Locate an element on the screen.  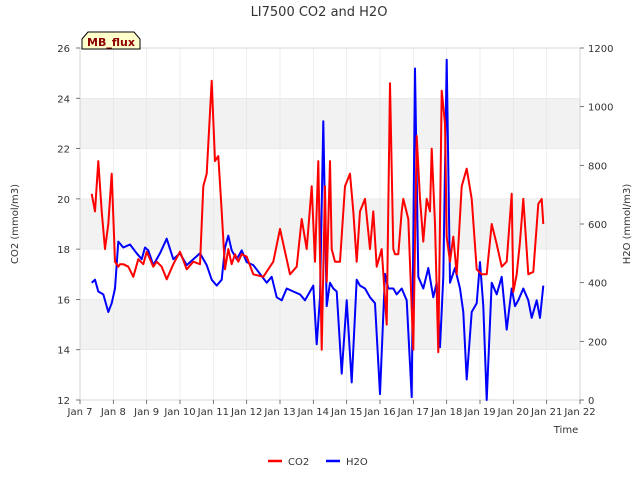
y-left-tick-label: 20 is located at coordinates (63, 200).